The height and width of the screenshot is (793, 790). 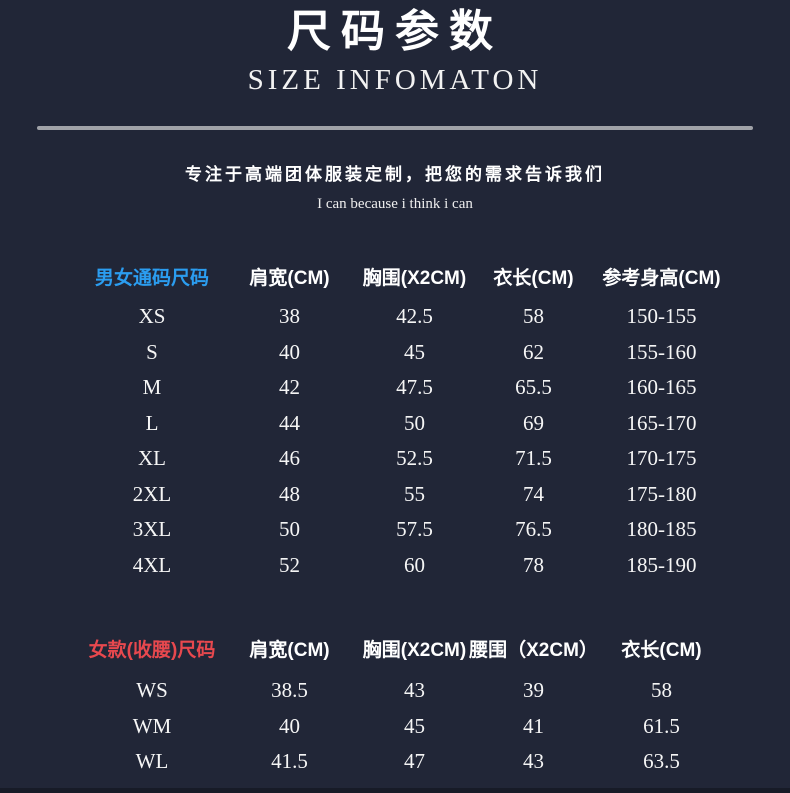 What do you see at coordinates (152, 650) in the screenshot?
I see `women-table-label: 女款(收腰)尺码` at bounding box center [152, 650].